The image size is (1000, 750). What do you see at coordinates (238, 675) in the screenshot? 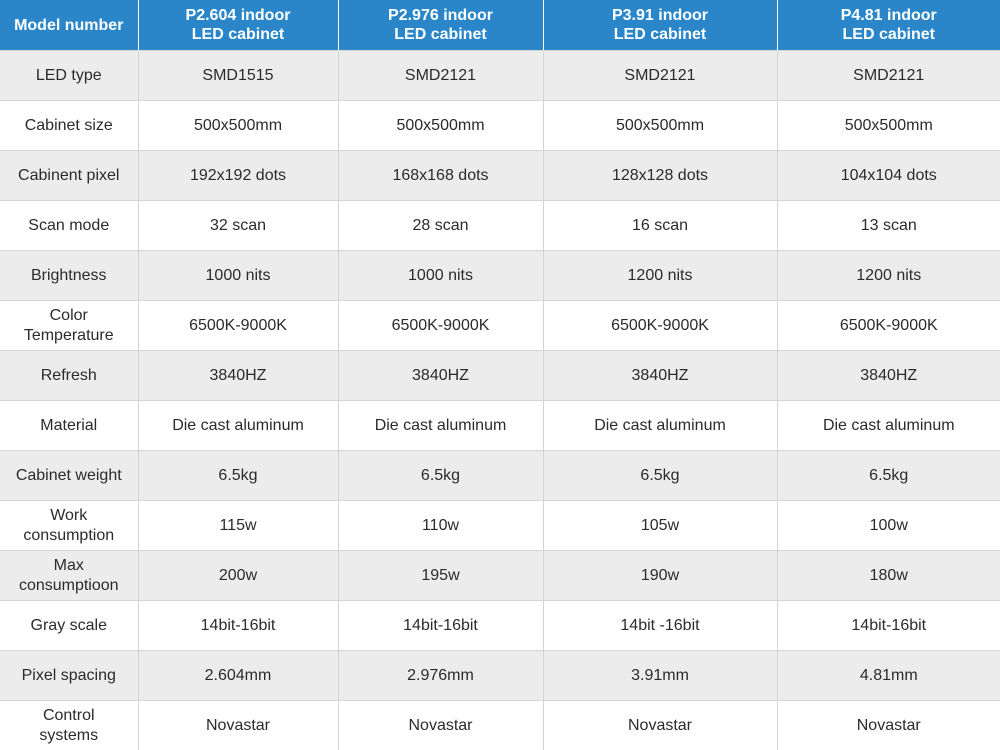
I see `cell-p2604: 2.604mm` at bounding box center [238, 675].